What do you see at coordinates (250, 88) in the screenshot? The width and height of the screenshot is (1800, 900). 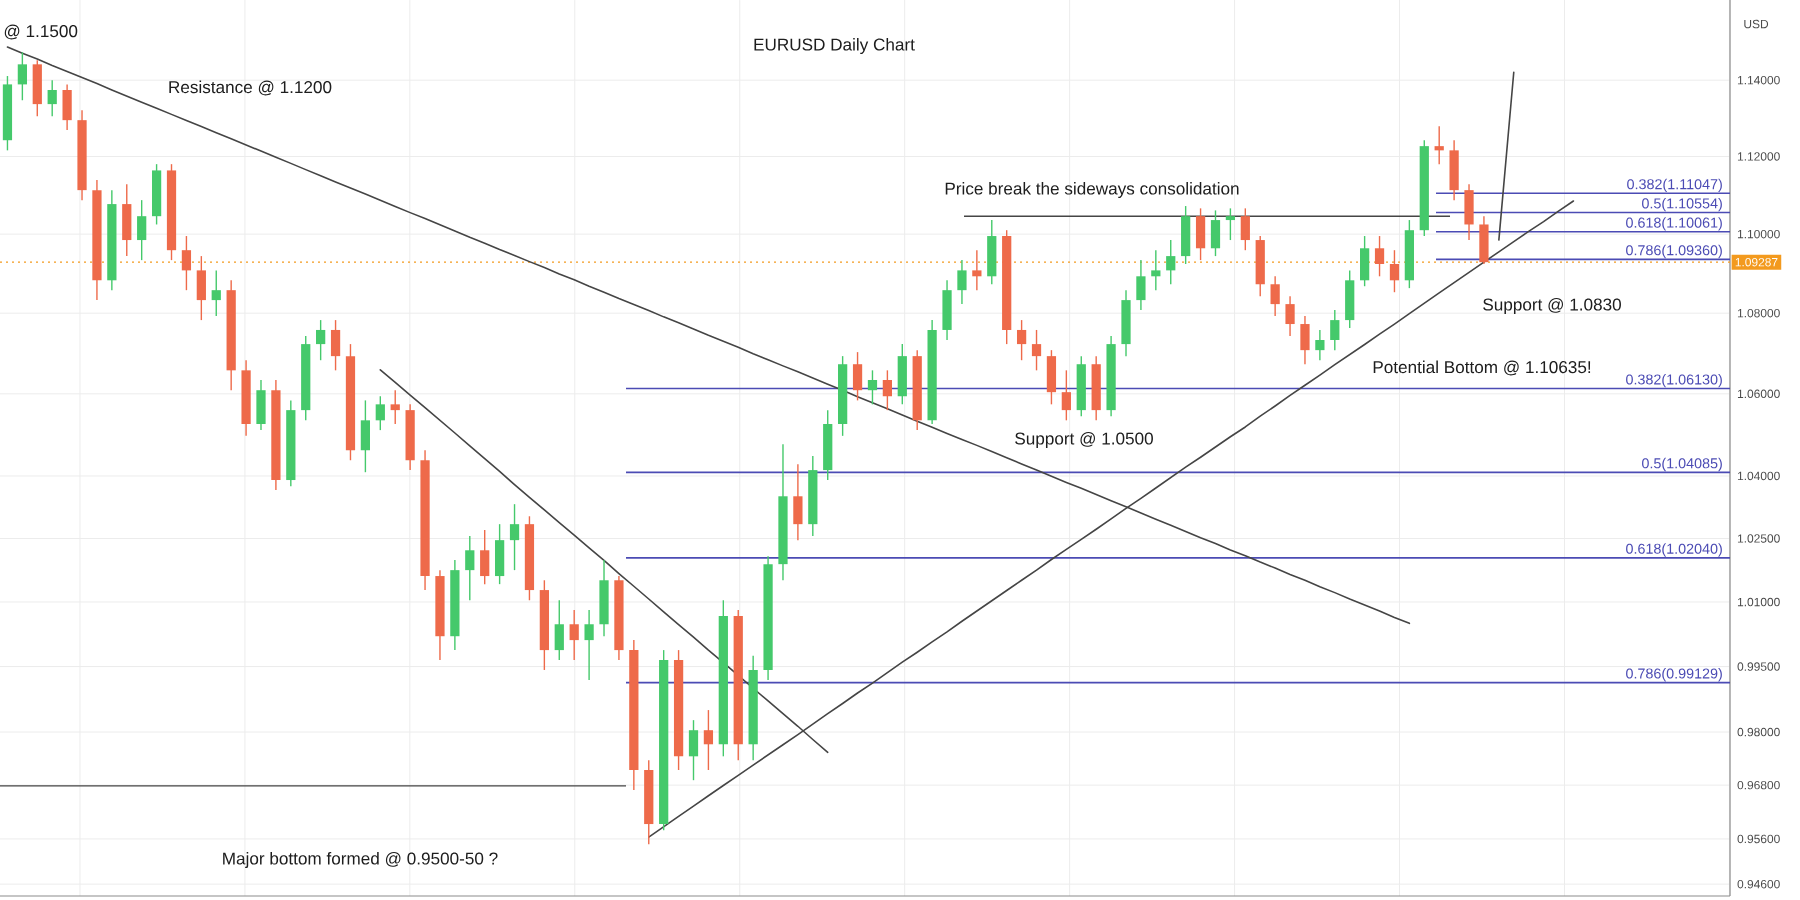 I see `annotation: Resistance @ 1.1200` at bounding box center [250, 88].